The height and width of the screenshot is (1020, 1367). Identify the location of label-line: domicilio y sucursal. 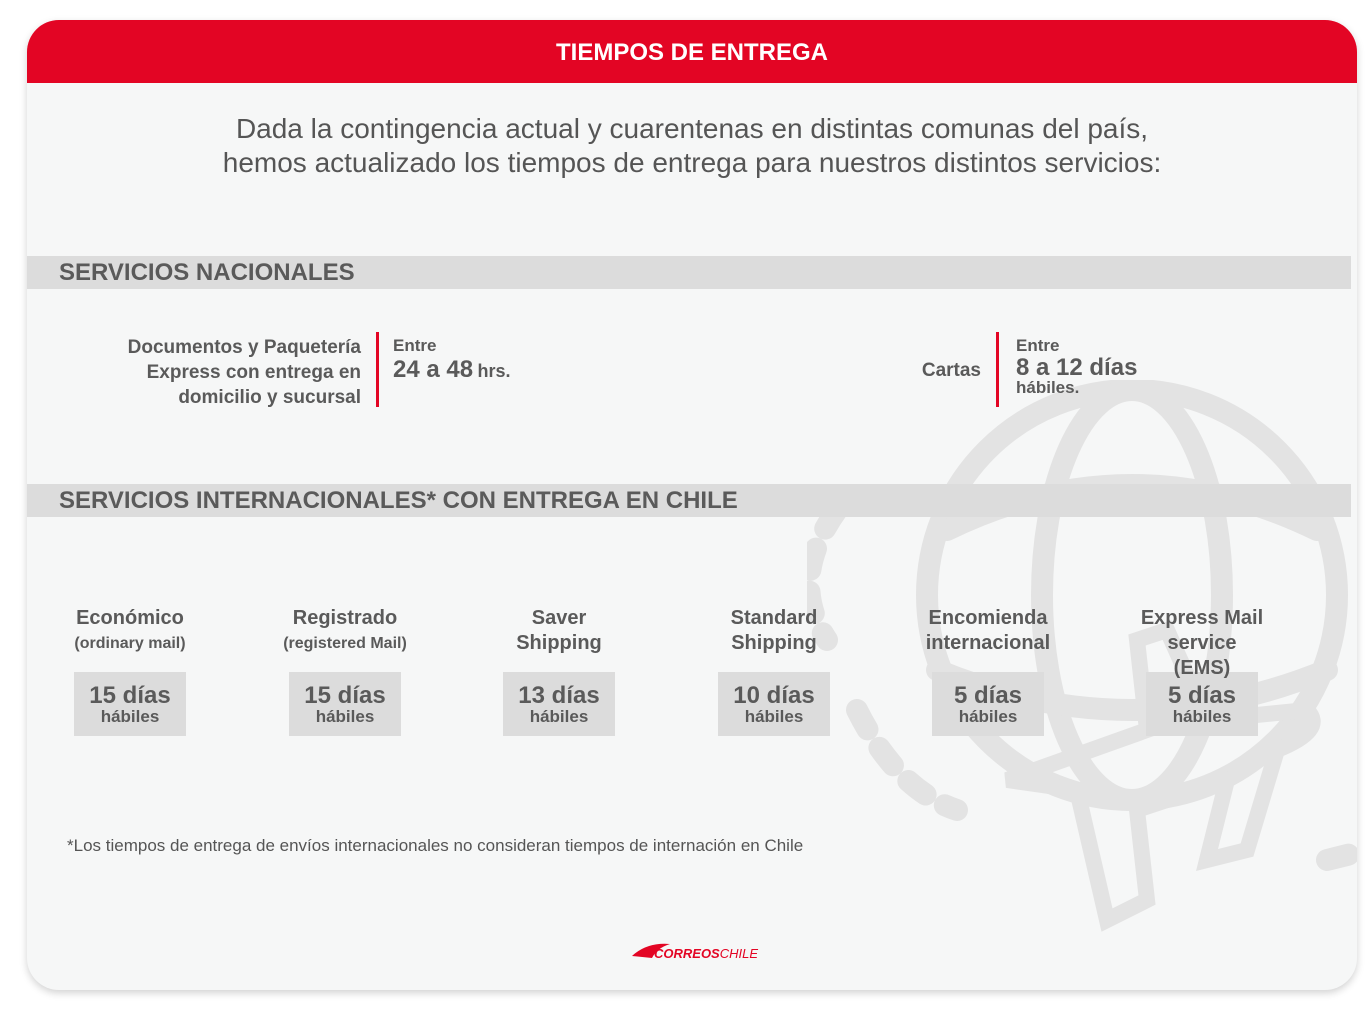
(269, 397).